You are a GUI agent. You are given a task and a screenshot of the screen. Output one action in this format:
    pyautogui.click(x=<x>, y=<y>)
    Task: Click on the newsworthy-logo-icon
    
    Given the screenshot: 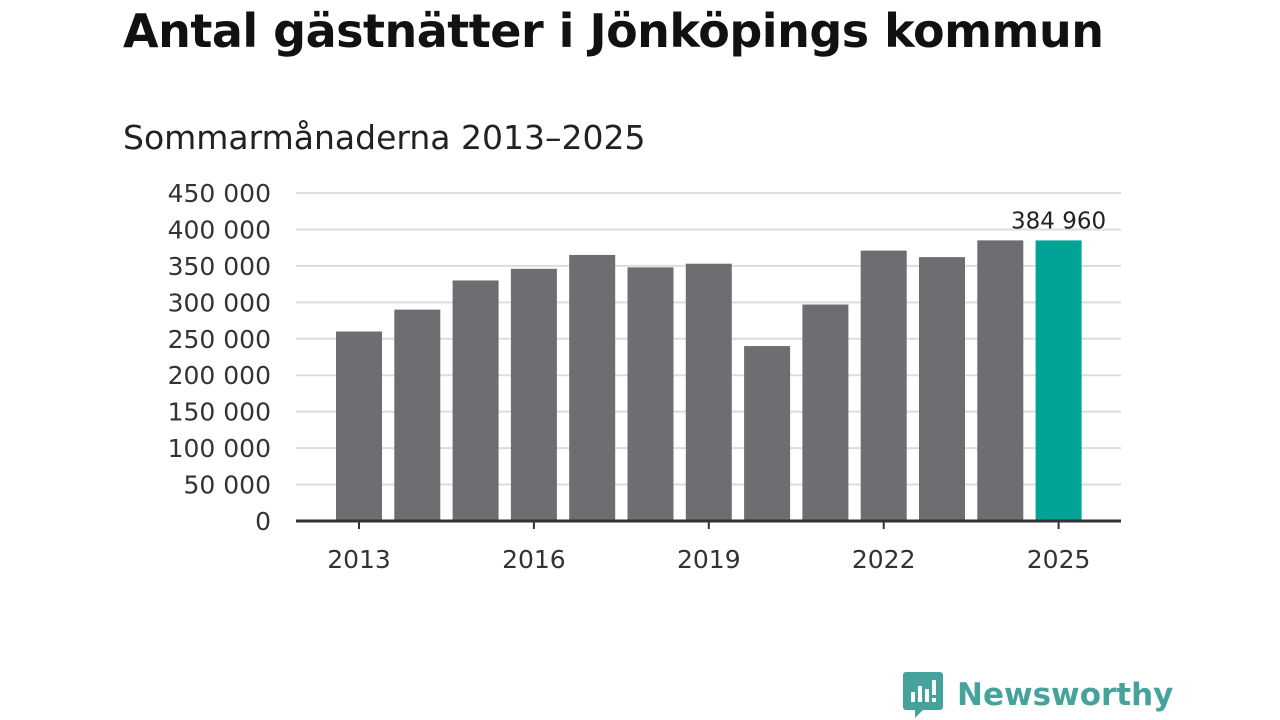 What is the action you would take?
    pyautogui.click(x=923, y=695)
    